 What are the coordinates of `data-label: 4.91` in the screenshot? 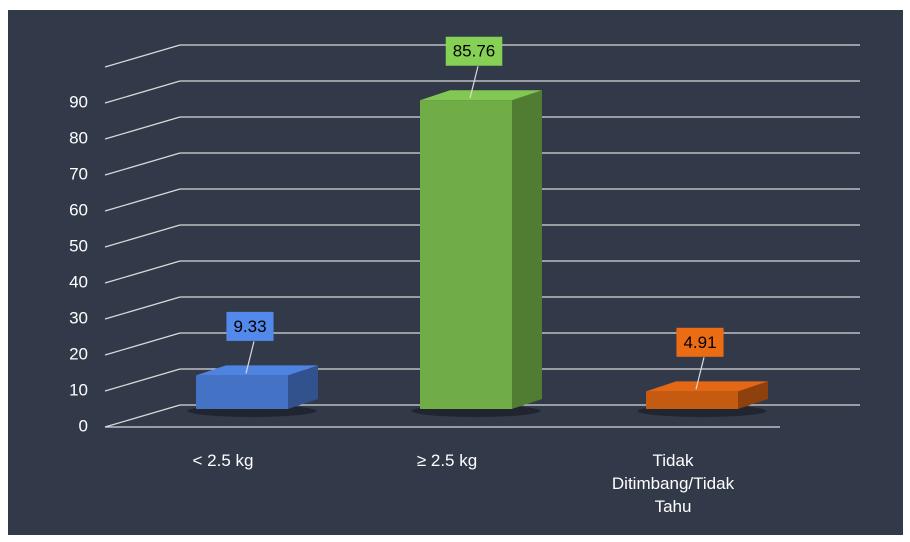 It's located at (699, 342).